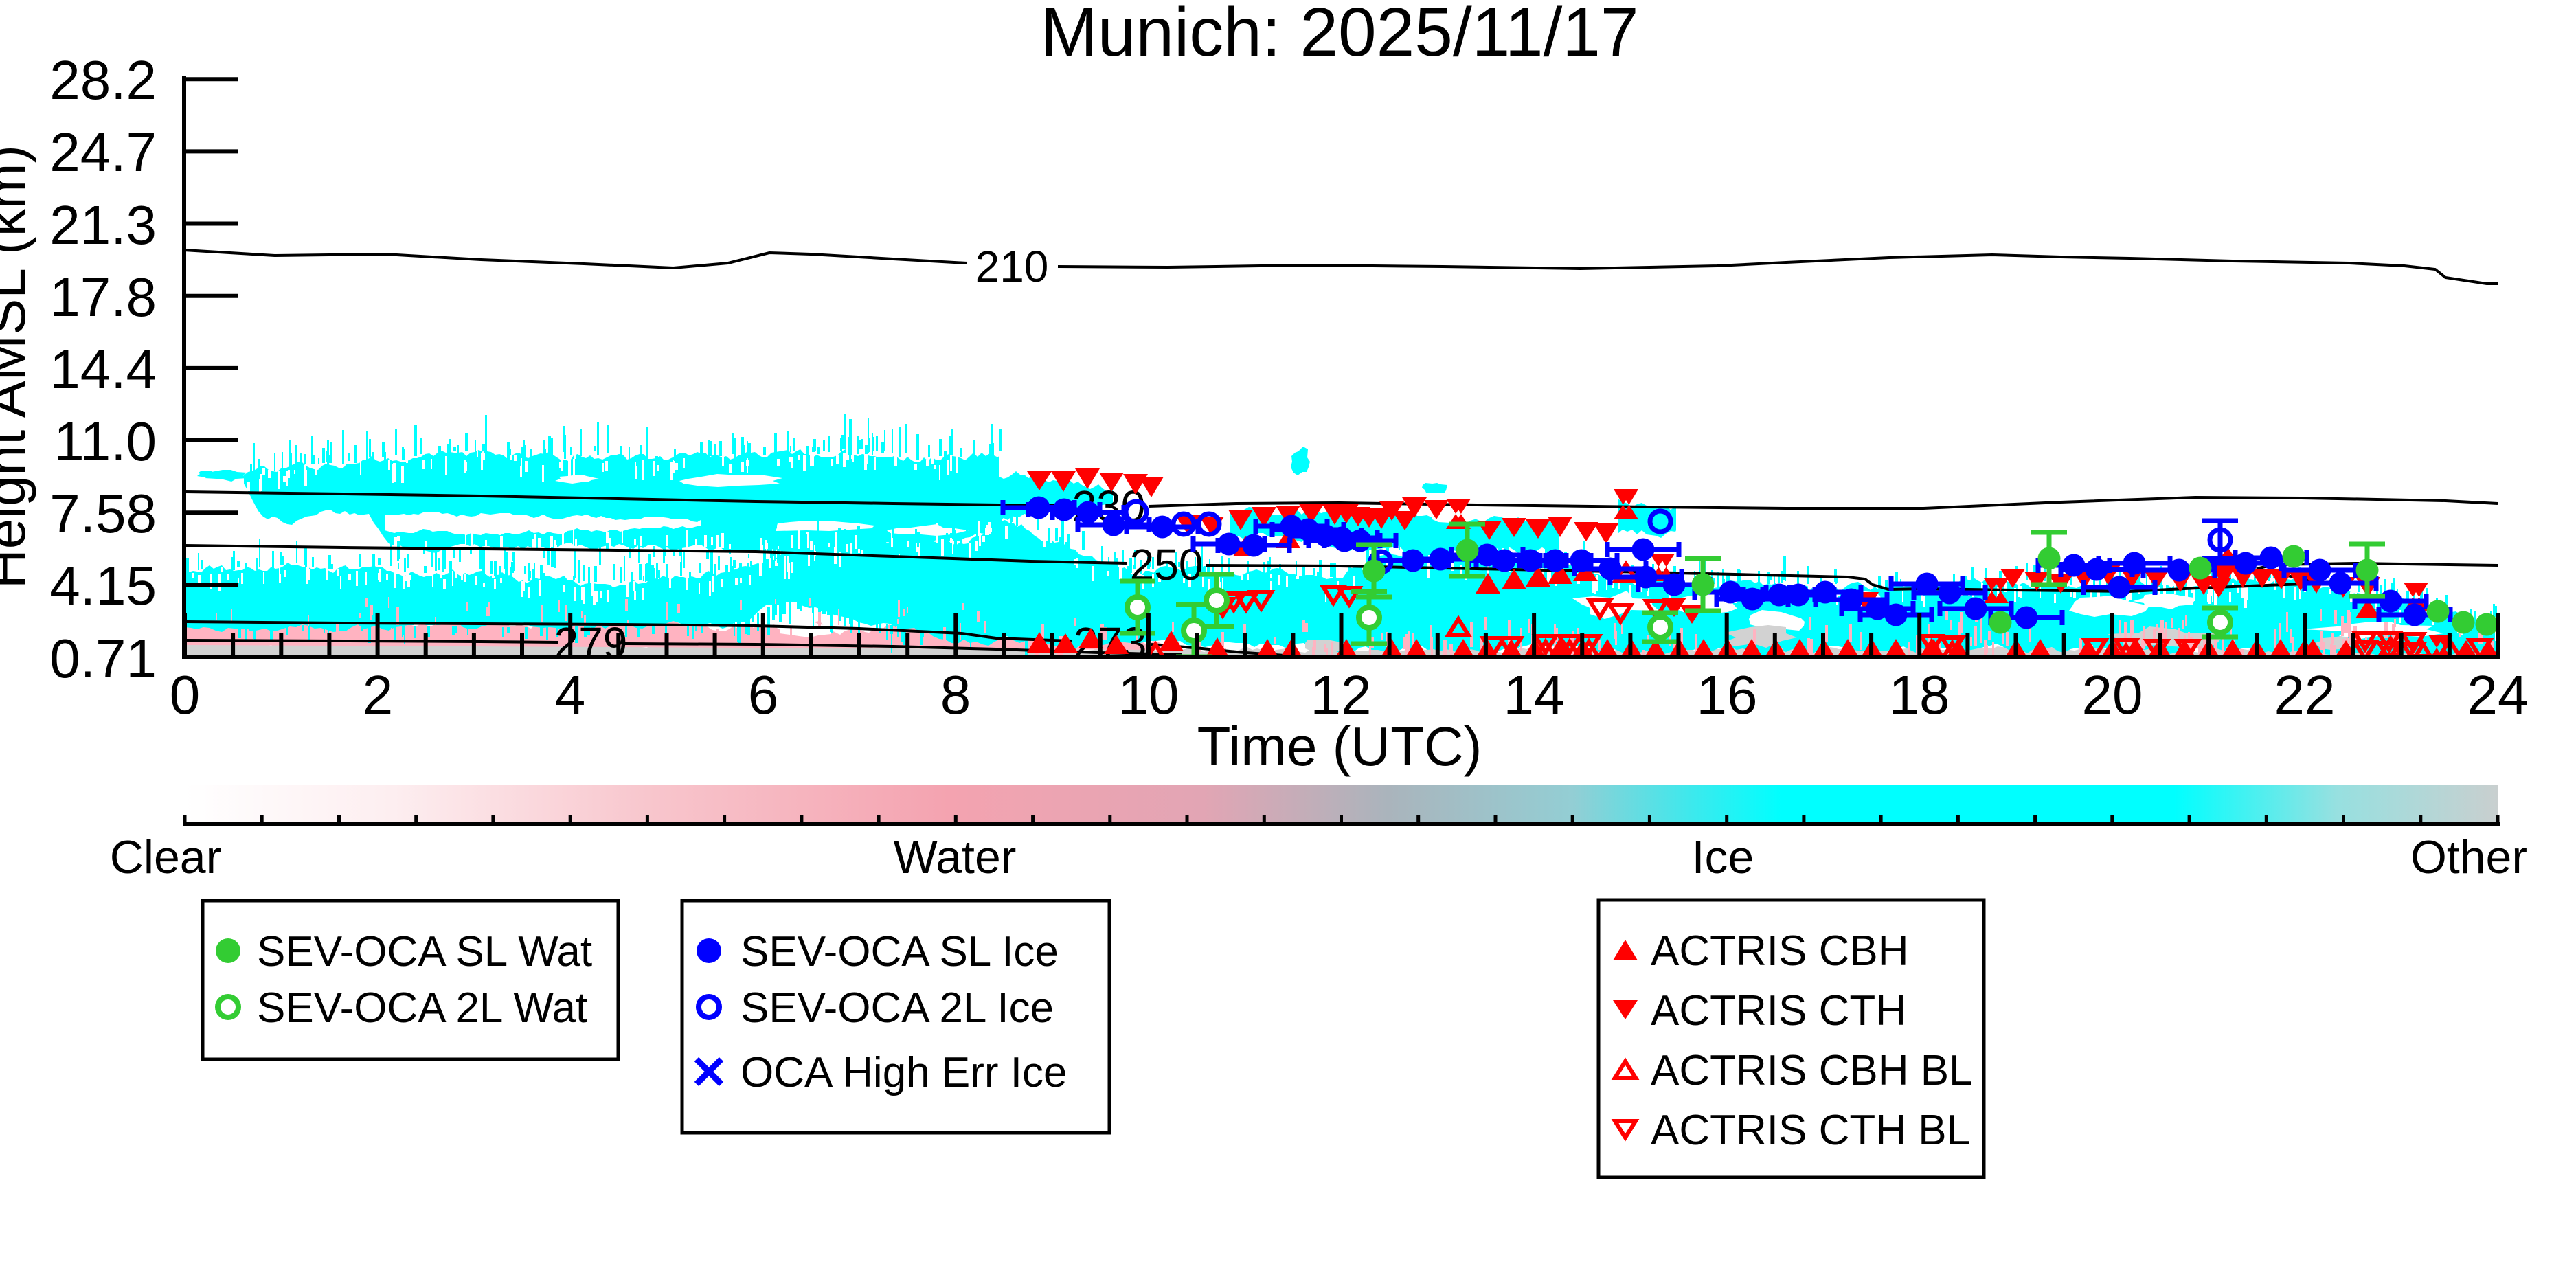 This screenshot has width=2576, height=1288. What do you see at coordinates (166, 857) in the screenshot?
I see `svg-text: Clear` at bounding box center [166, 857].